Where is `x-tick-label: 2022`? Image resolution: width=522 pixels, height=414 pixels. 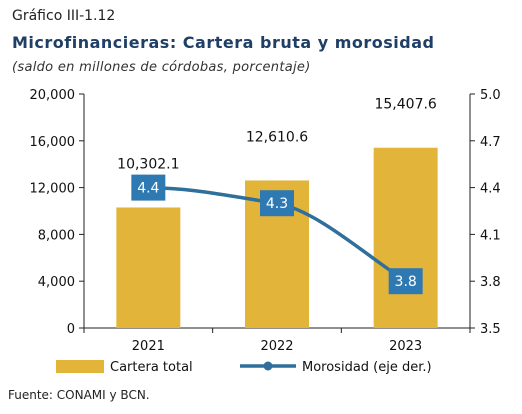 x-tick-label: 2022 is located at coordinates (276, 346).